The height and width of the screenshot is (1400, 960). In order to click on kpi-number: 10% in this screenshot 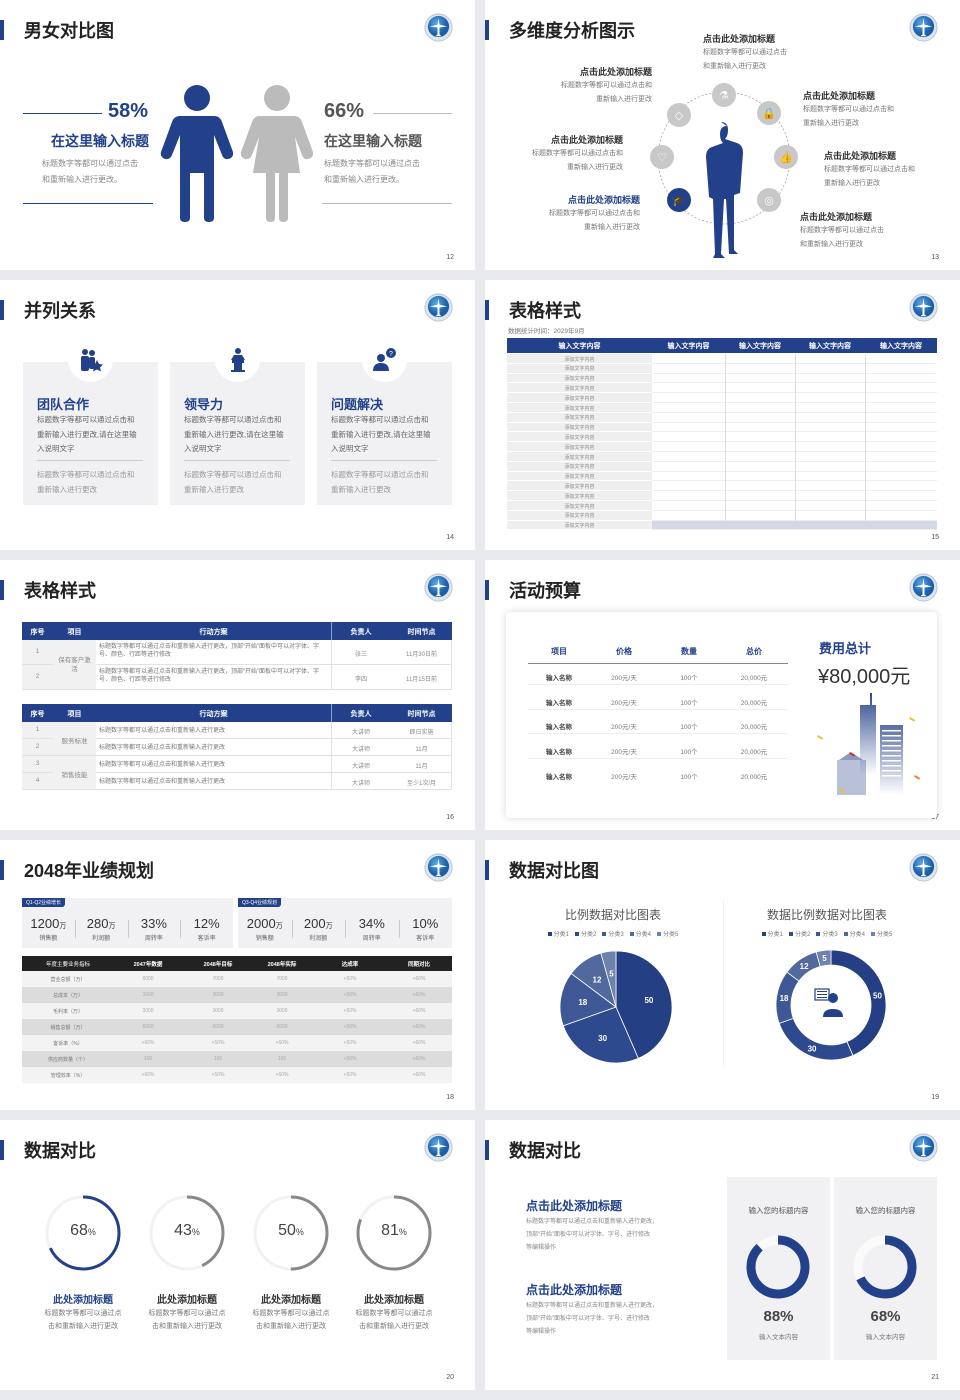, I will do `click(425, 923)`.